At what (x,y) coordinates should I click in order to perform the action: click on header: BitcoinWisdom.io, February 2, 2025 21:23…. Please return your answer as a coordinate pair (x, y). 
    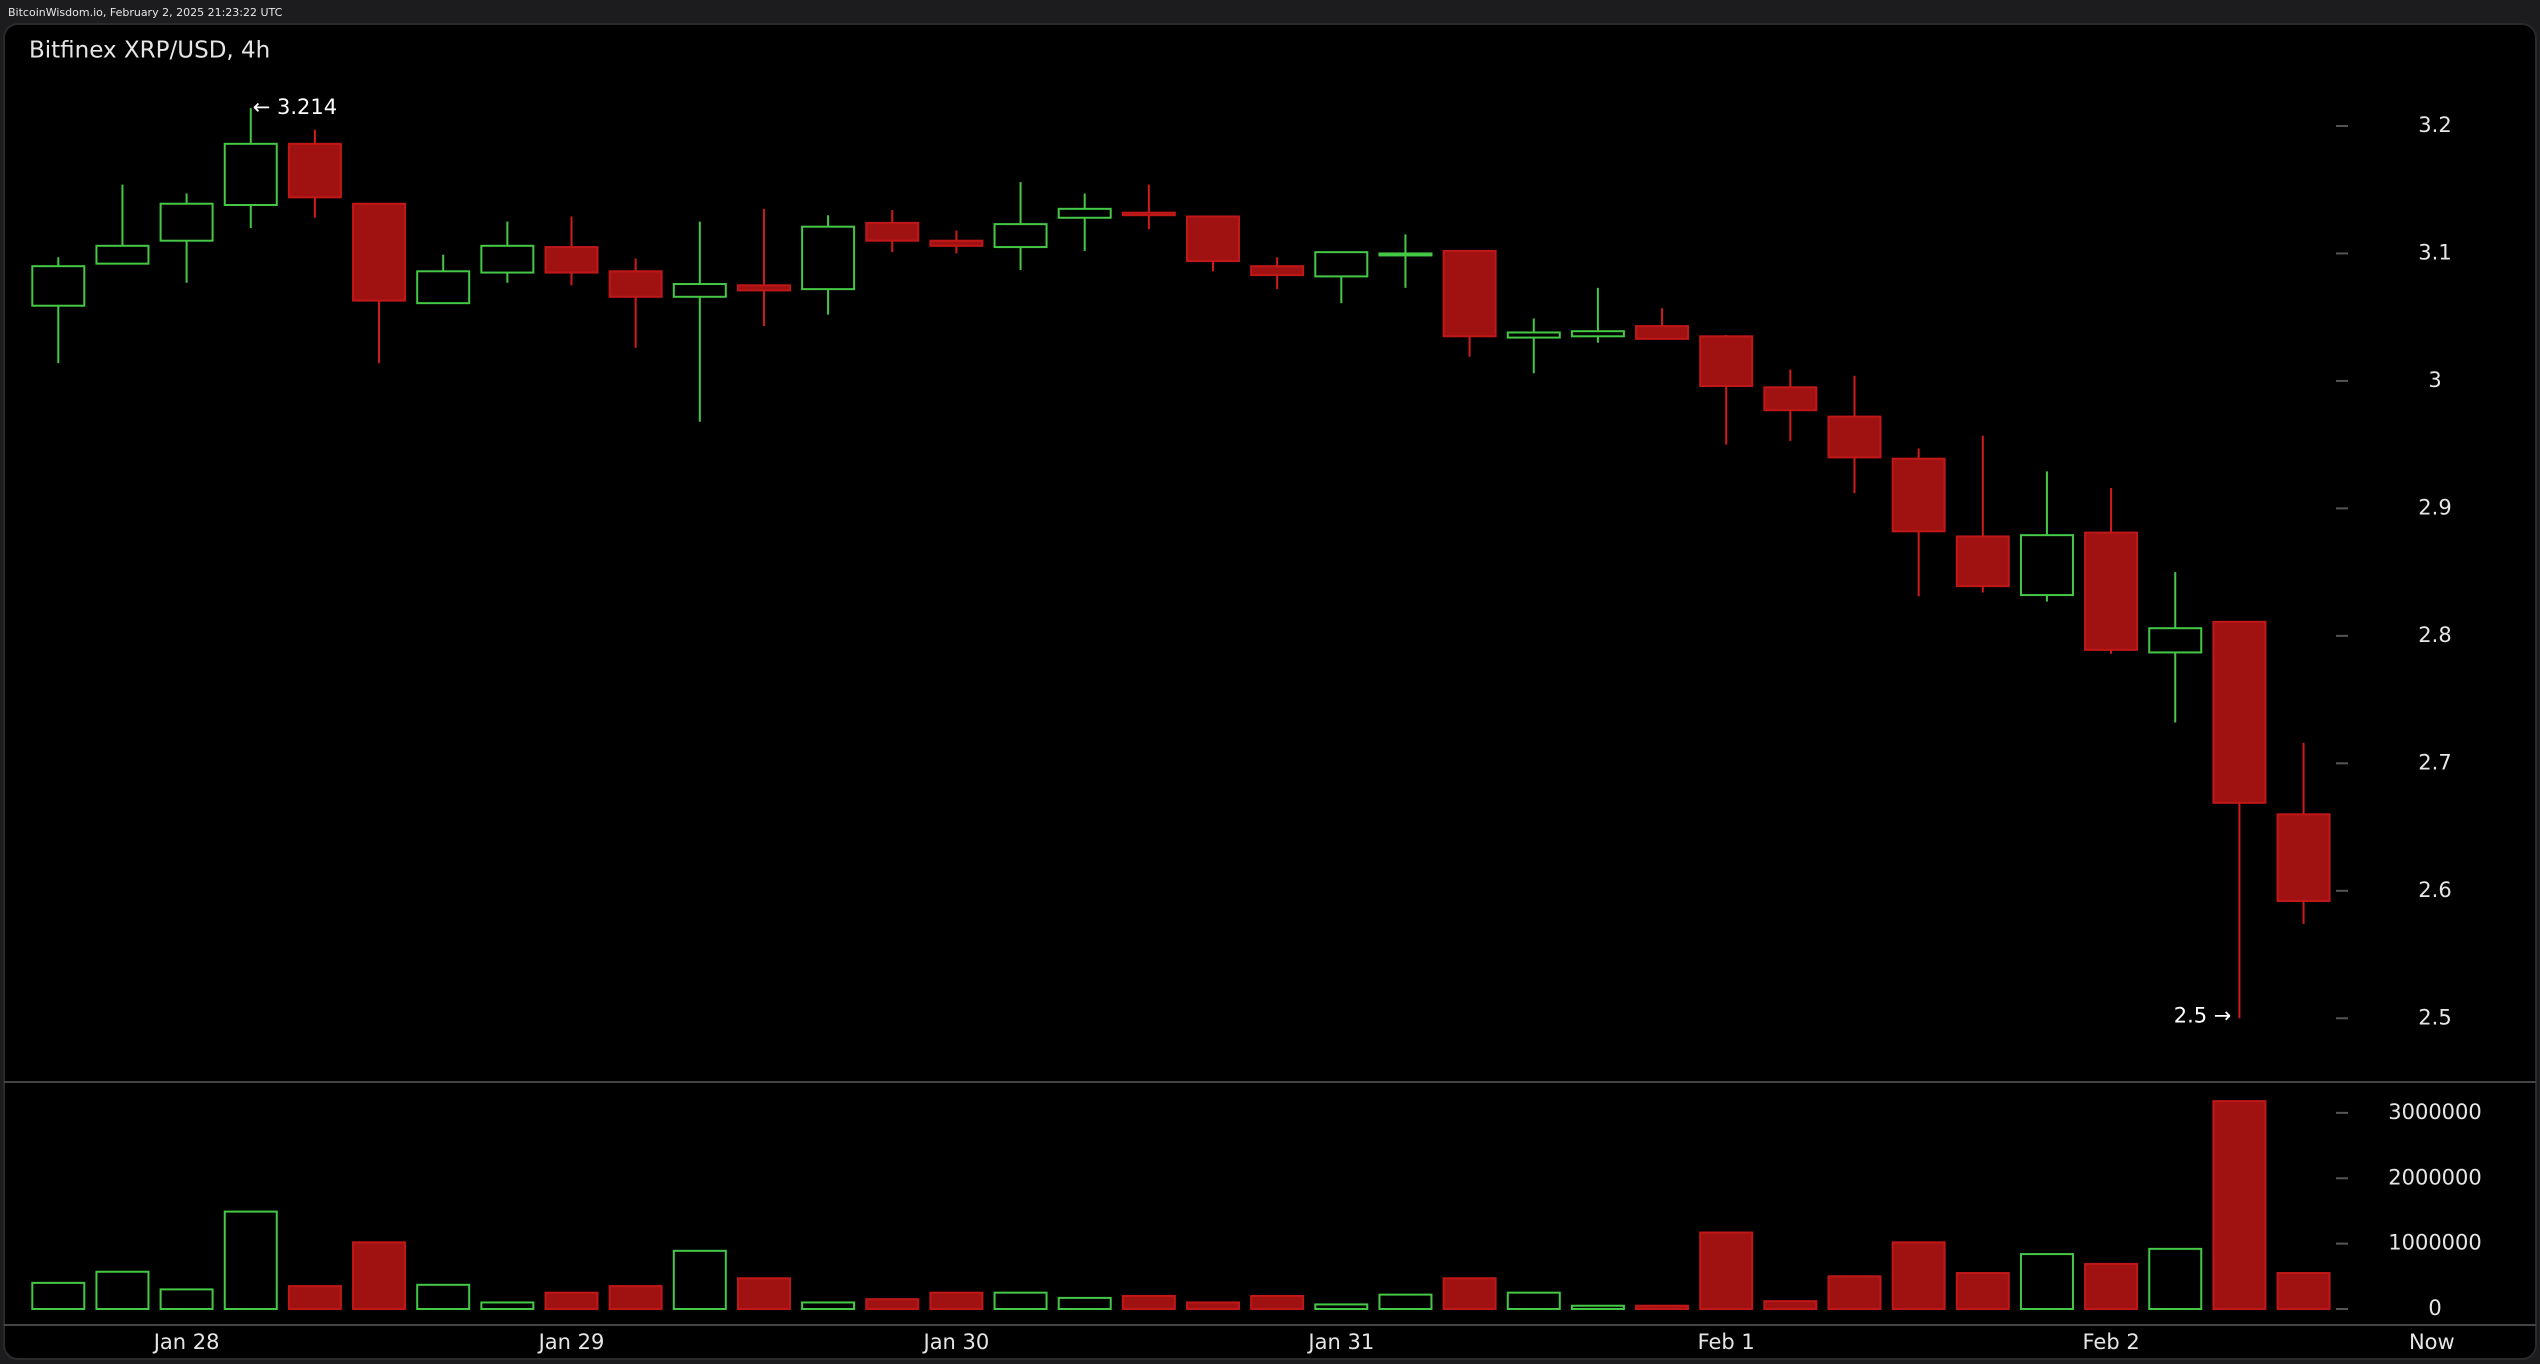
    Looking at the image, I should click on (145, 12).